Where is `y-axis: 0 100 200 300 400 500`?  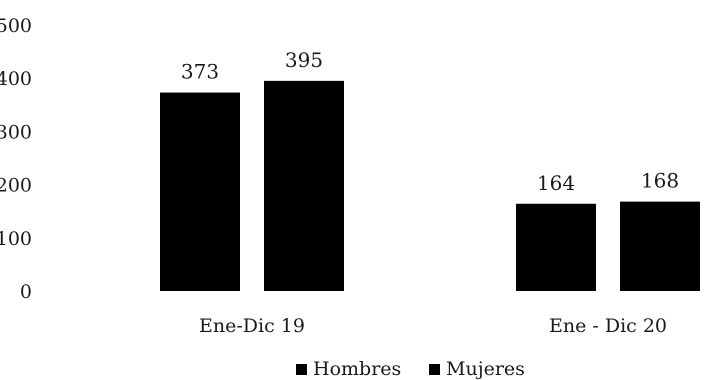 y-axis: 0 100 200 300 400 500 is located at coordinates (16, 159).